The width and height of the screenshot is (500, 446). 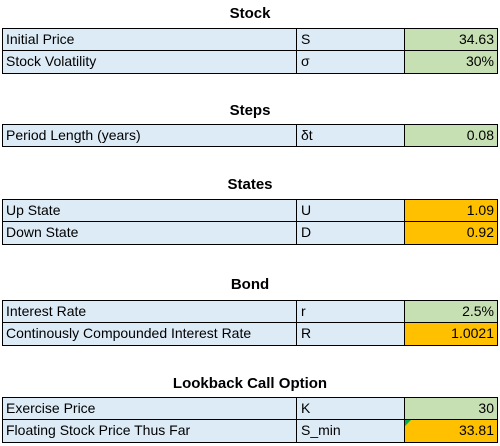 What do you see at coordinates (350, 233) in the screenshot?
I see `symbol-down-state: D` at bounding box center [350, 233].